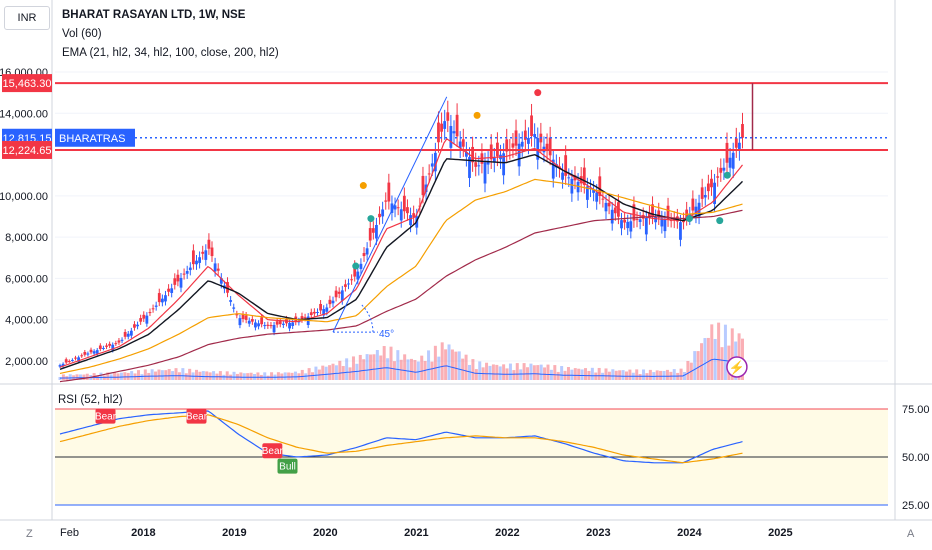  What do you see at coordinates (416, 533) in the screenshot?
I see `time-tick-label: 2021` at bounding box center [416, 533].